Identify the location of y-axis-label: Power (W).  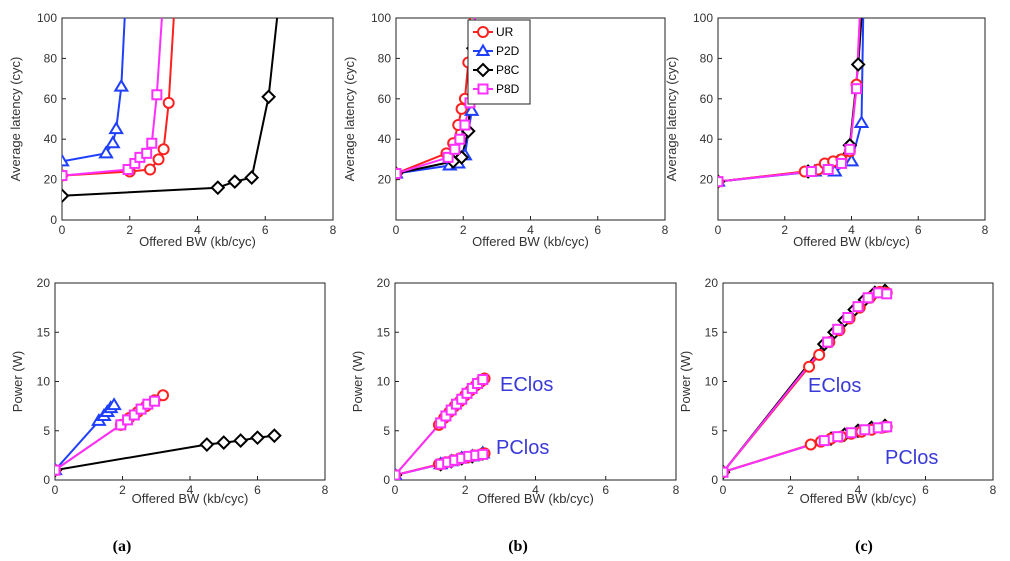
(685, 381).